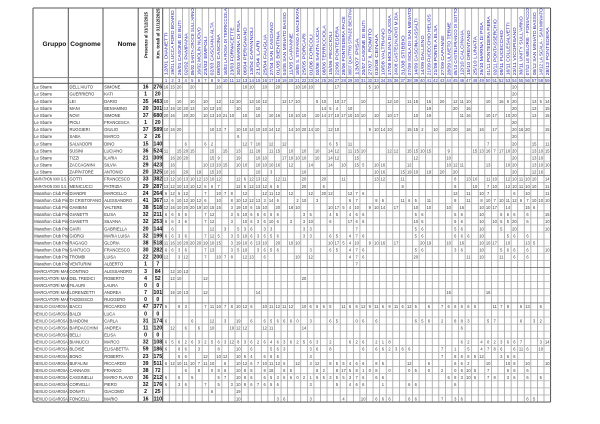 This screenshot has width=600, height=424. What do you see at coordinates (389, 80) in the screenshot?
I see `svg-text: 35` at bounding box center [389, 80].